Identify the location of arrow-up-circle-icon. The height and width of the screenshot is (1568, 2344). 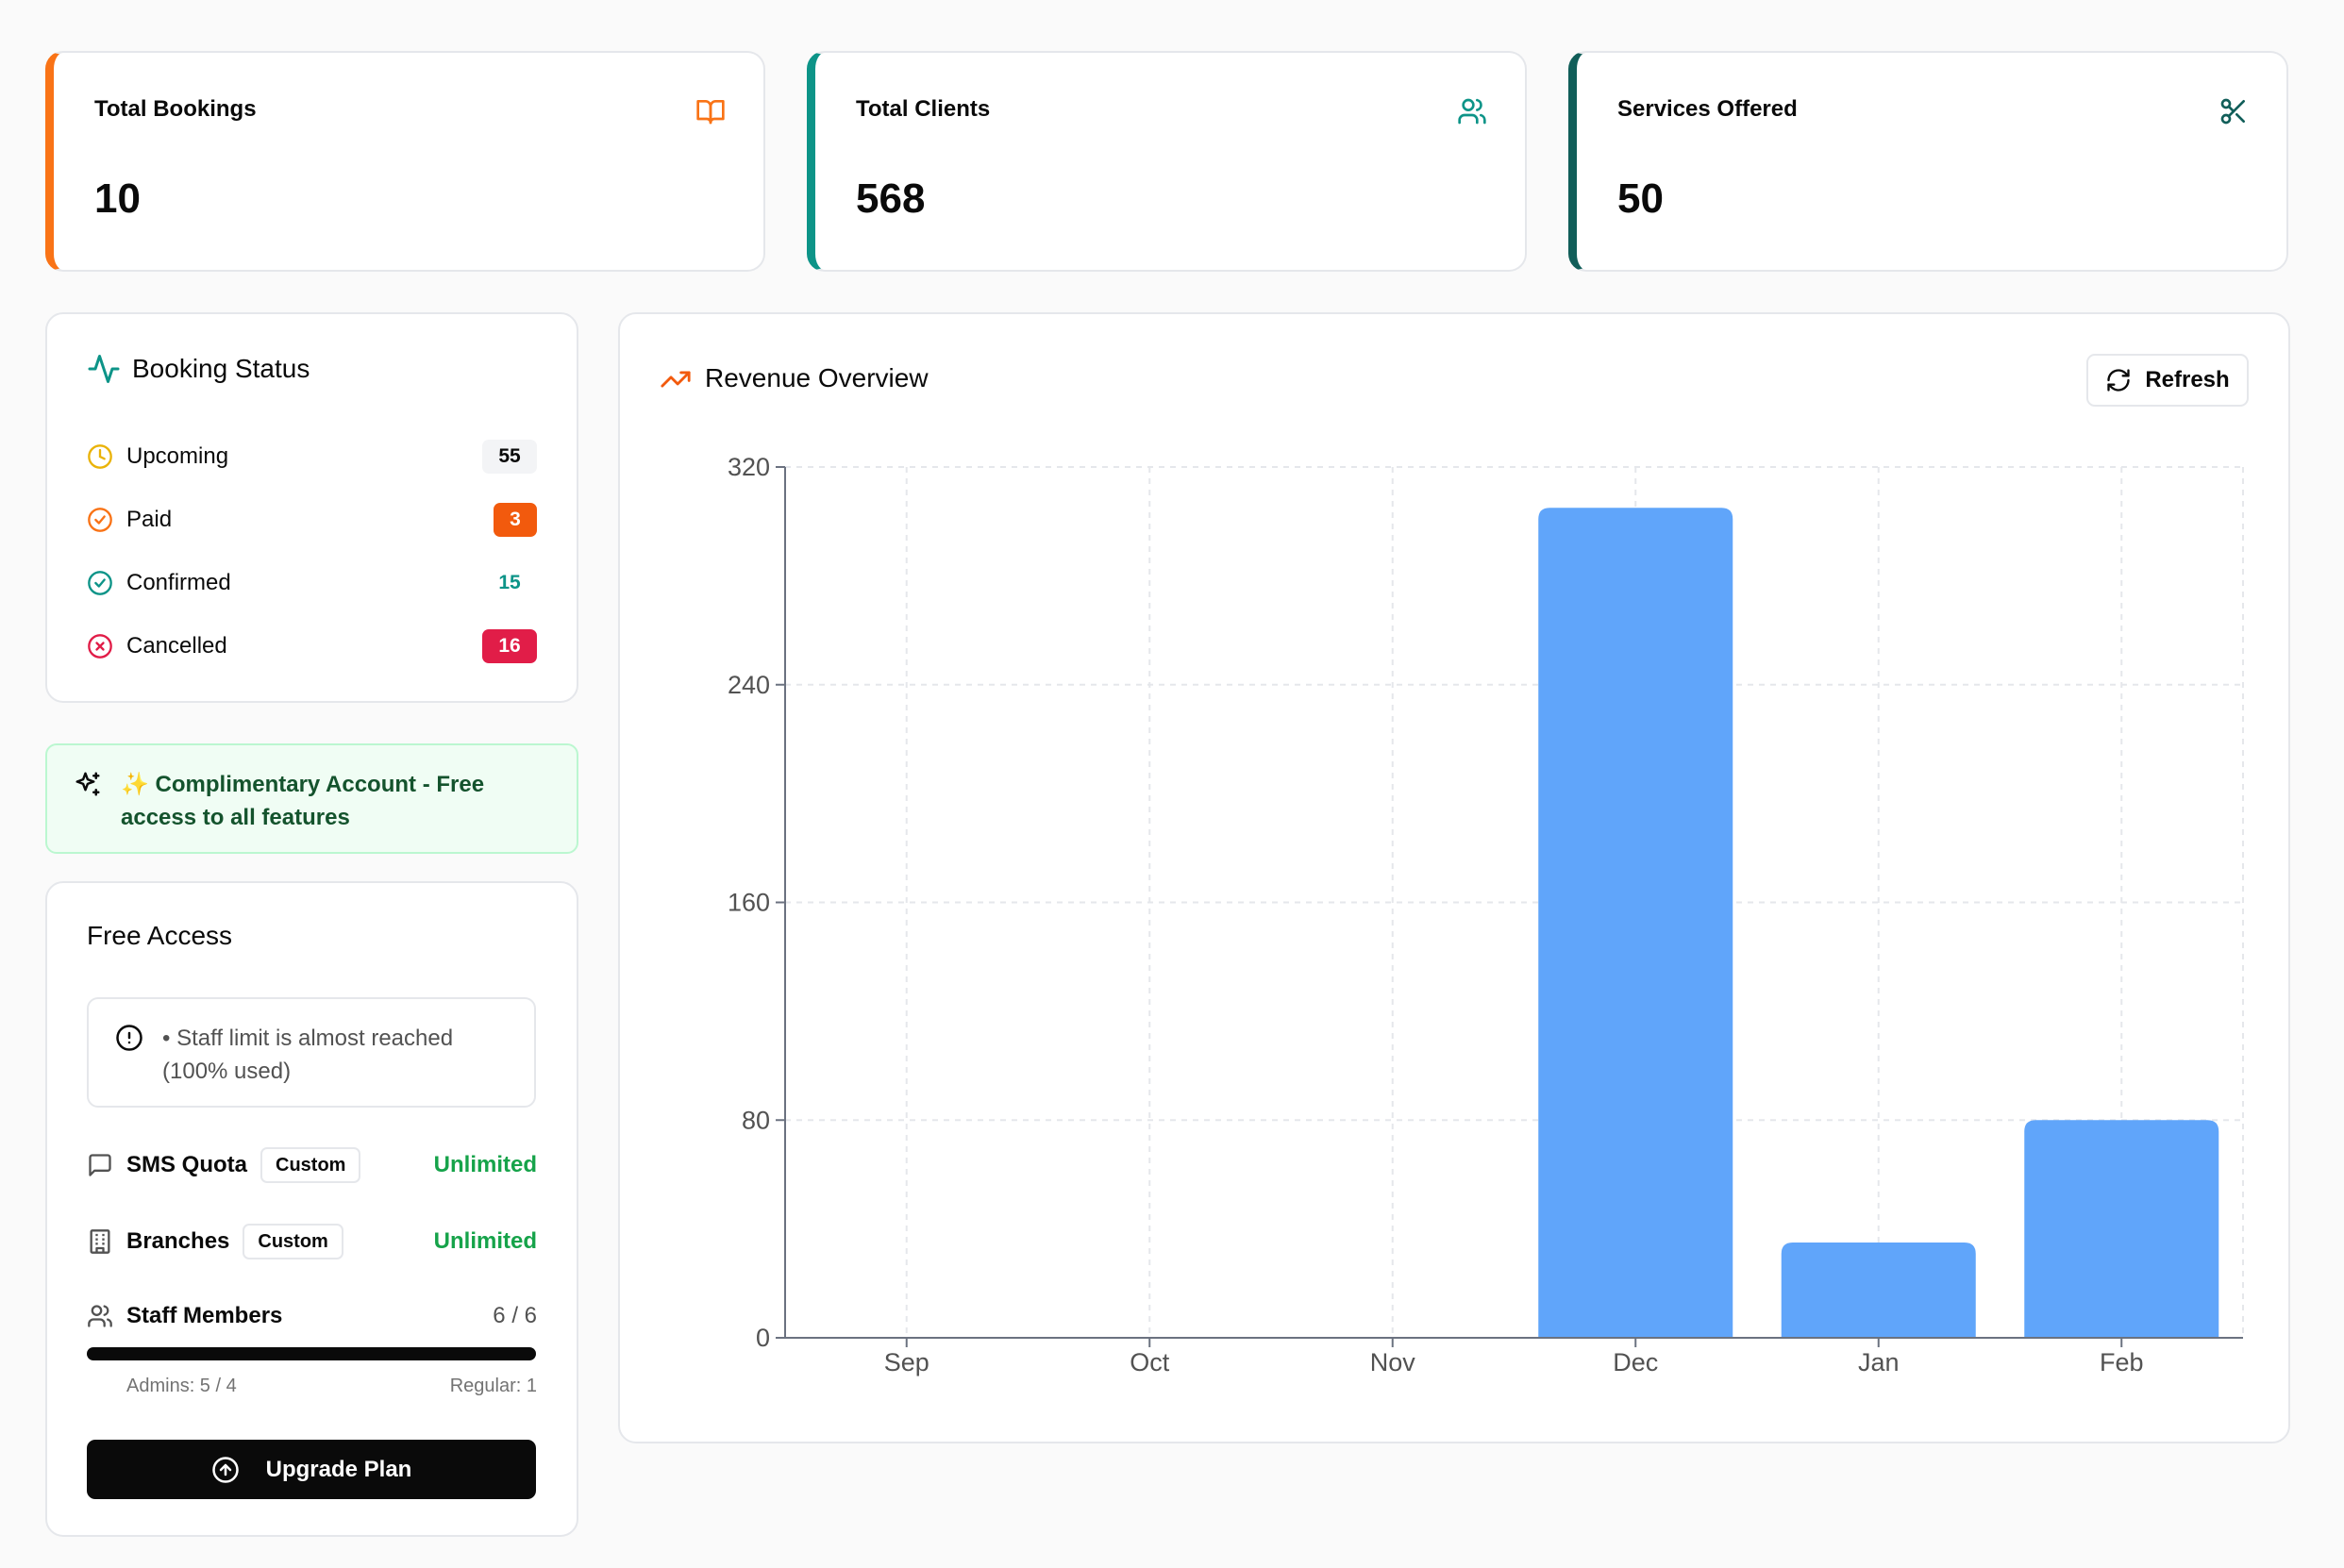
(225, 1469).